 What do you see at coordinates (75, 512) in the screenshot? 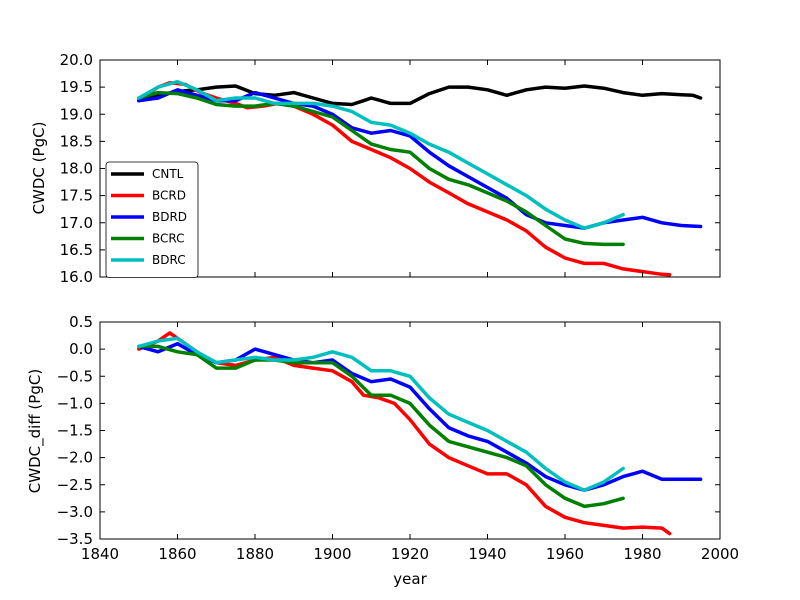
I see `cwdc-diff-ytick-label: −3.0` at bounding box center [75, 512].